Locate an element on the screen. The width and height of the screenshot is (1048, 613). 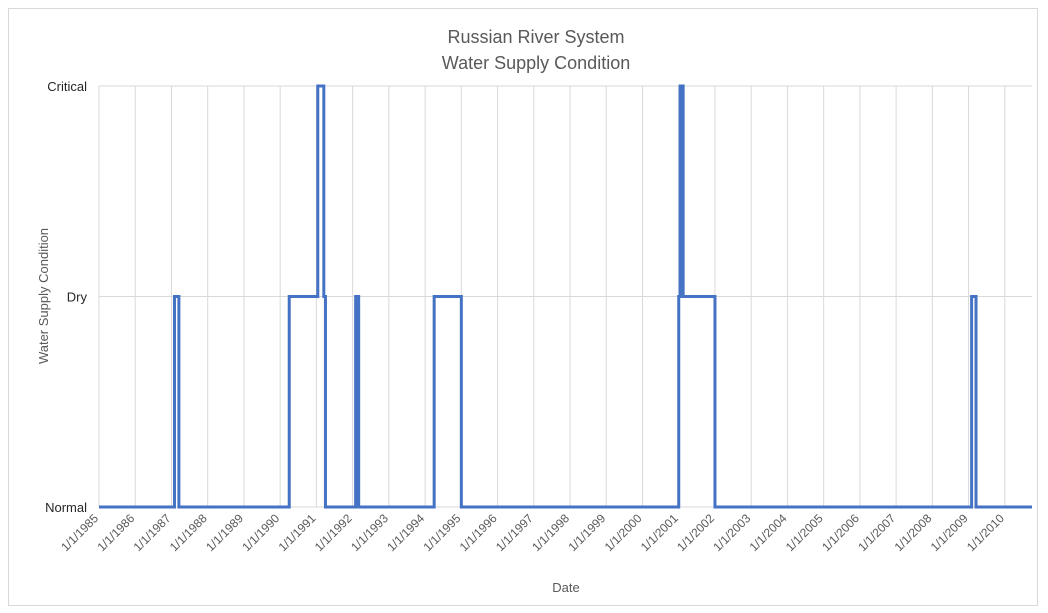
x-tick-label: 1/1/1987 is located at coordinates (152, 532).